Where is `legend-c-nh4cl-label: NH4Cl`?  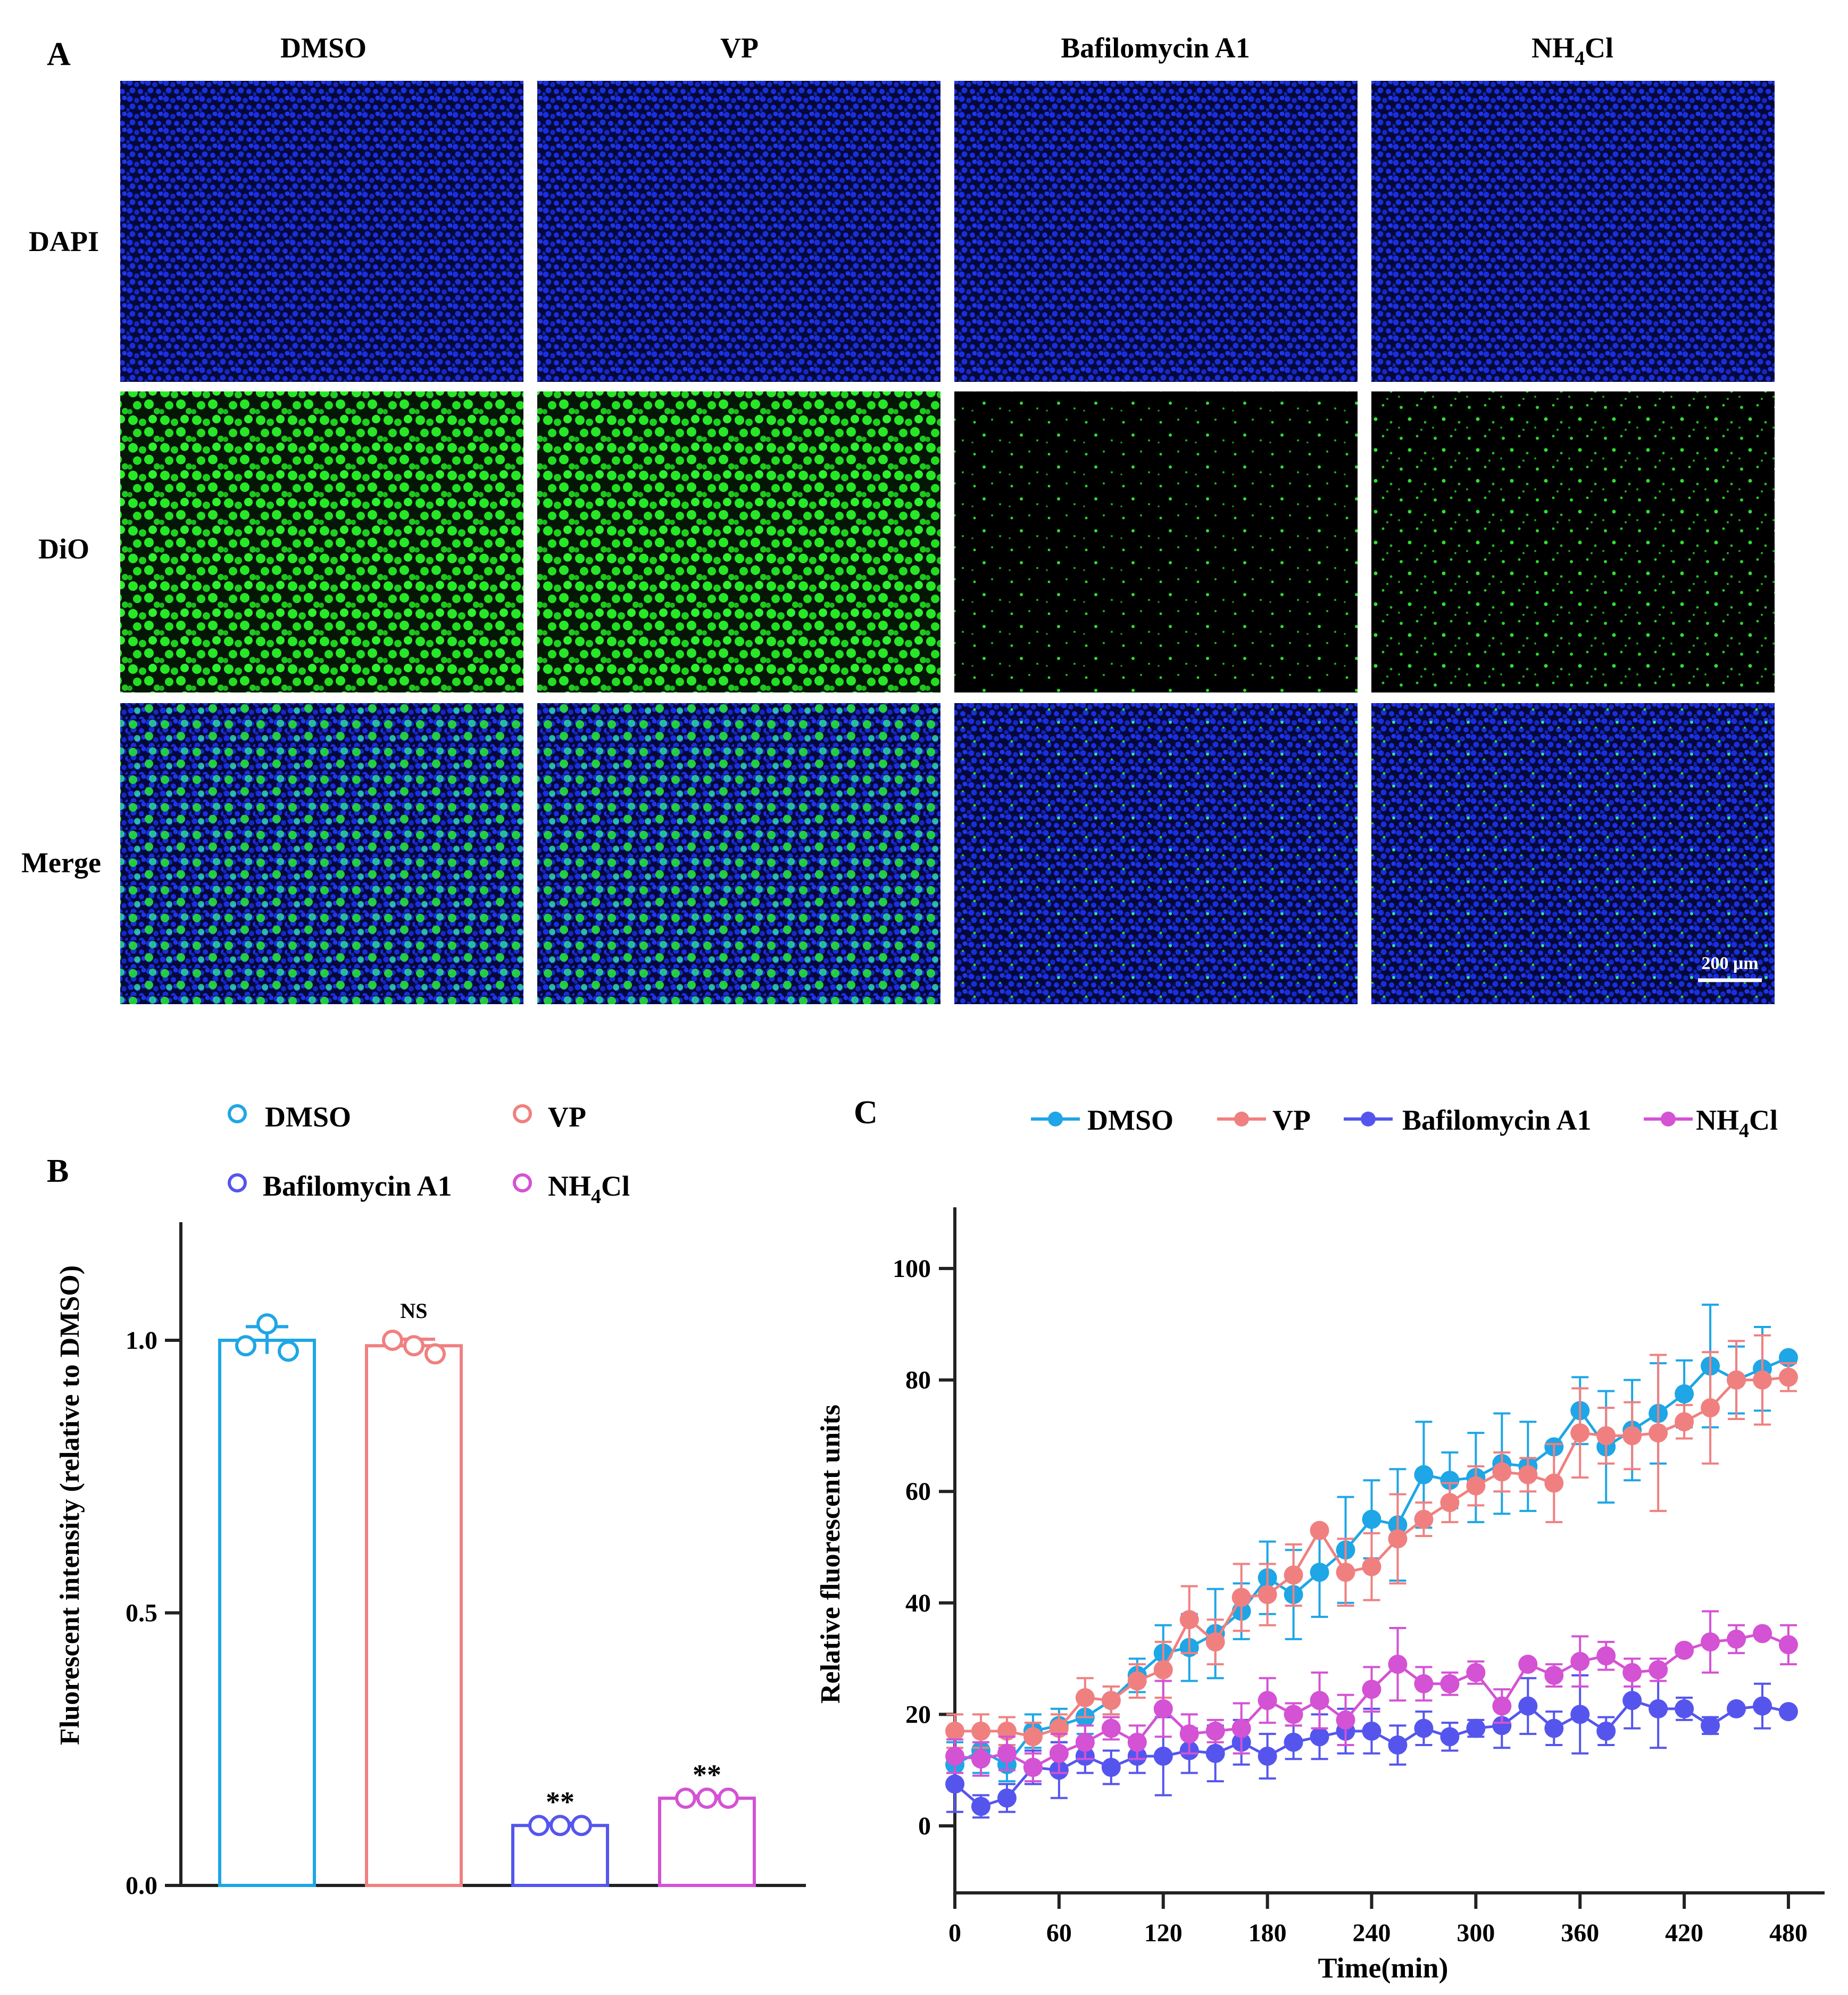
legend-c-nh4cl-label: NH4Cl is located at coordinates (1737, 1123).